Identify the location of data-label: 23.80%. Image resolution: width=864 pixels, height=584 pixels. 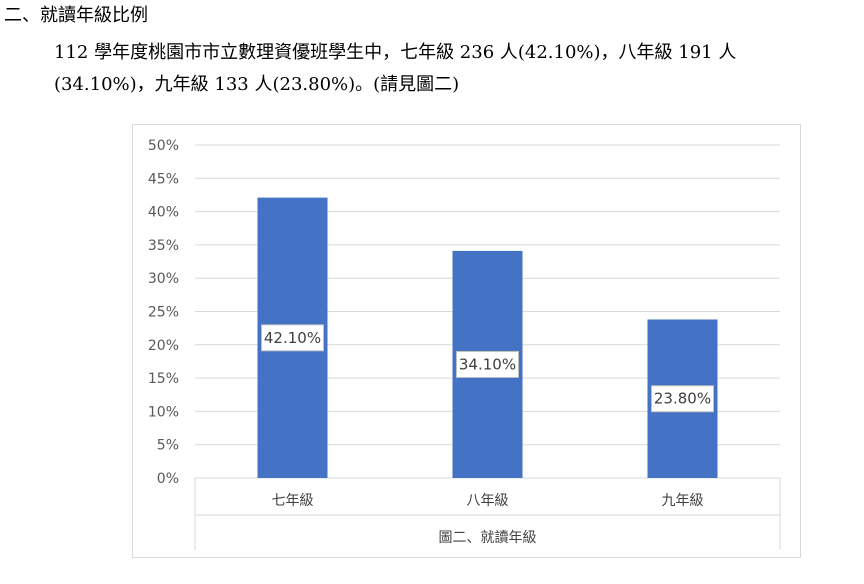
(682, 399).